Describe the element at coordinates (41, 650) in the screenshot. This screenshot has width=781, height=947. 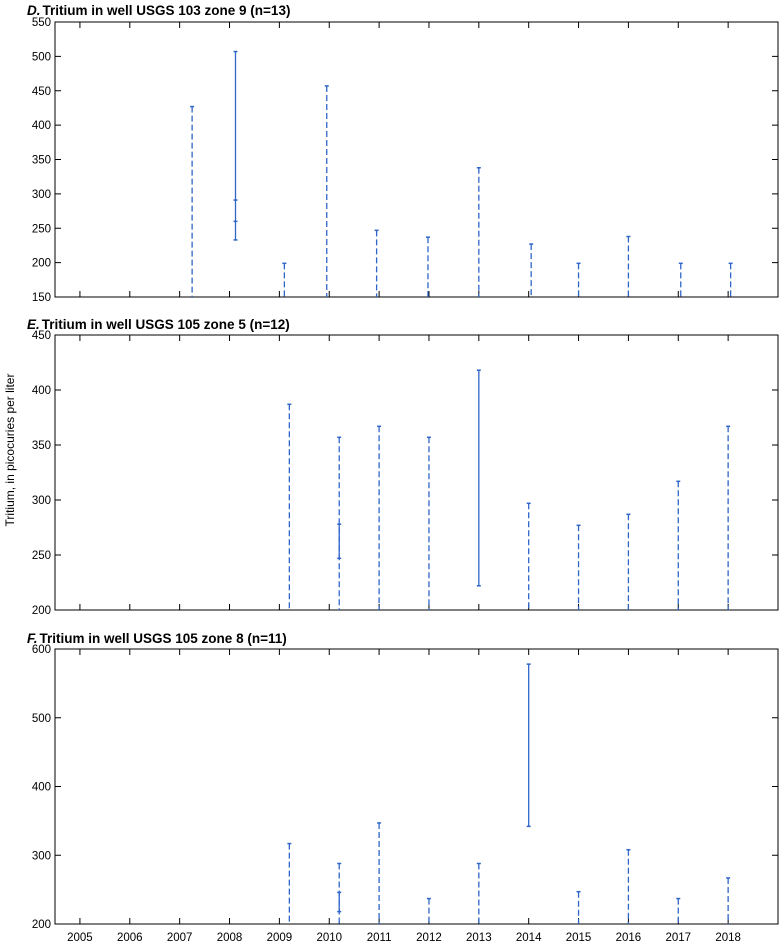
I see `y-tick-label: 600` at that location.